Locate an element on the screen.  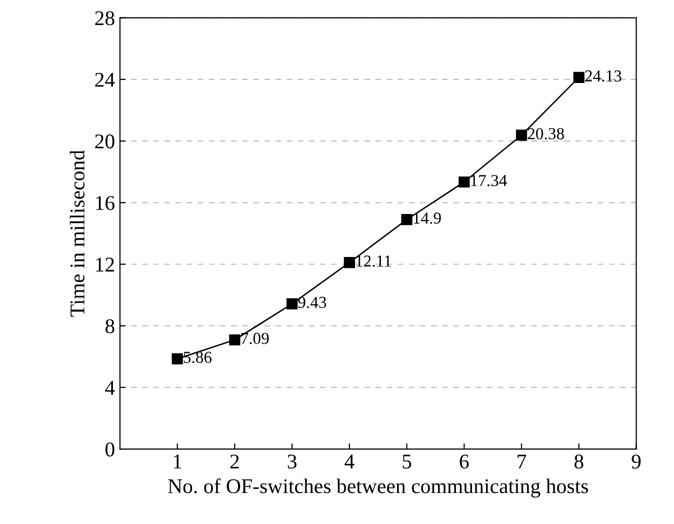
y-tick-label: 0 is located at coordinates (109, 449).